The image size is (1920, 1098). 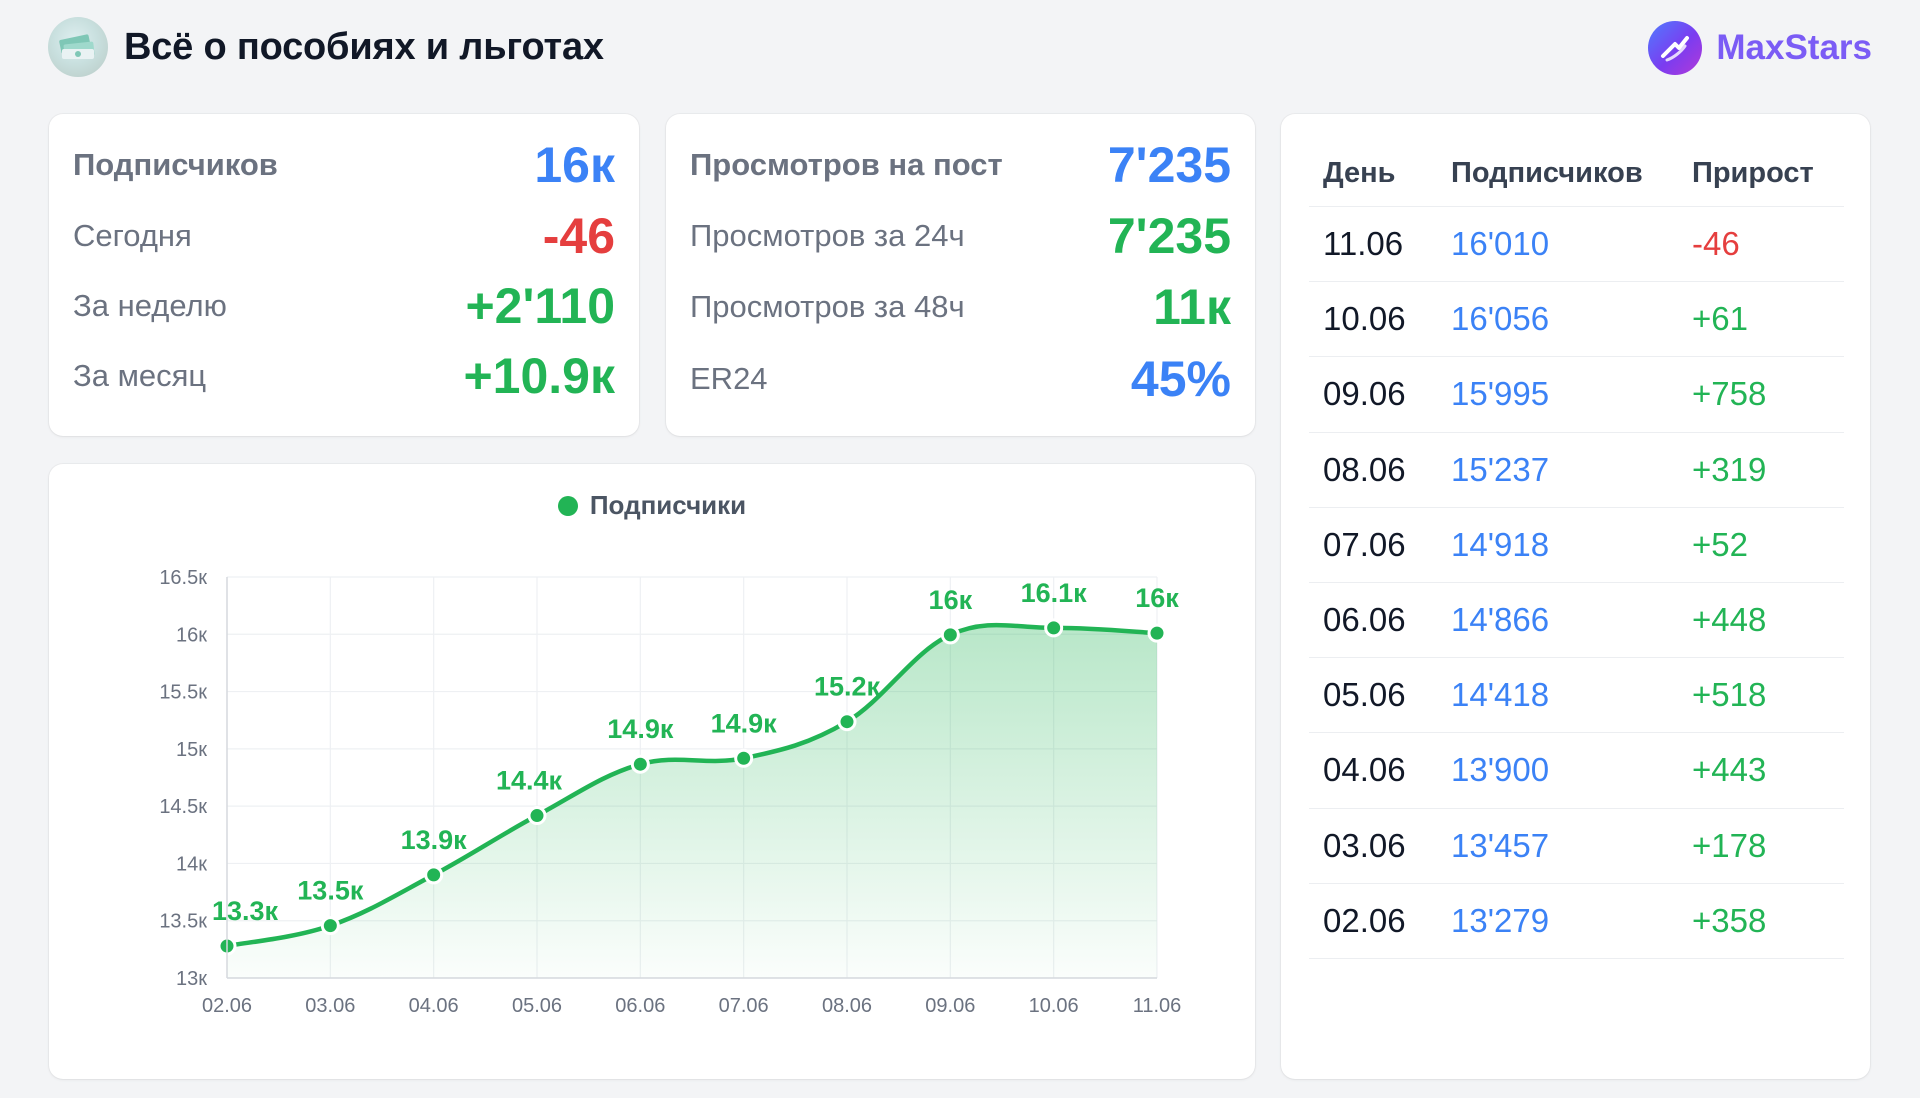 I want to click on cell-subscribers: 16'056, so click(x=1500, y=319).